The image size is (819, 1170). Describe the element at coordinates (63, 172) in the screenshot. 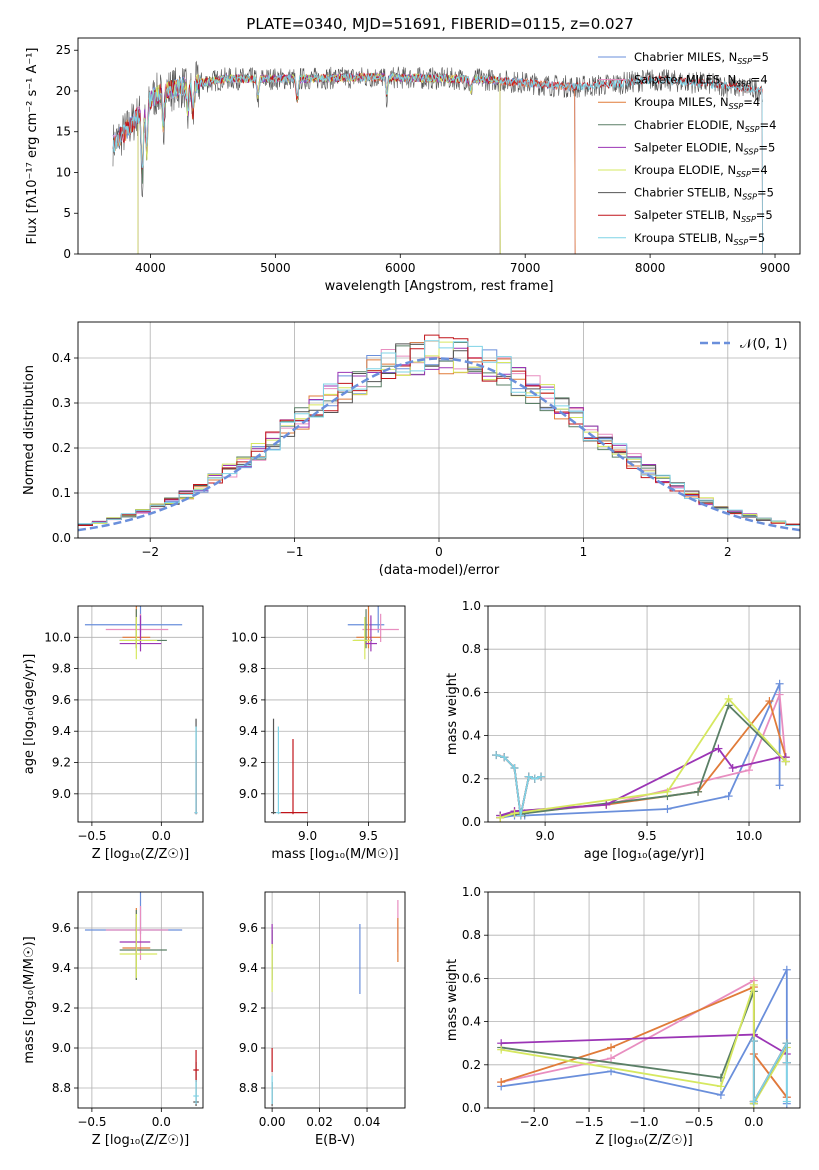

I see `tick-label-y: 10` at that location.